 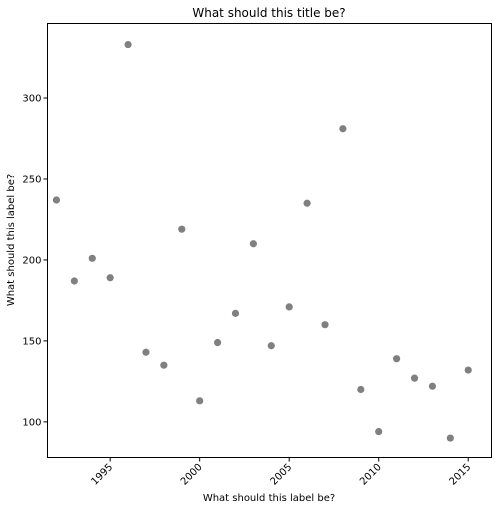 I want to click on y-tick-label: 100, so click(x=31, y=422).